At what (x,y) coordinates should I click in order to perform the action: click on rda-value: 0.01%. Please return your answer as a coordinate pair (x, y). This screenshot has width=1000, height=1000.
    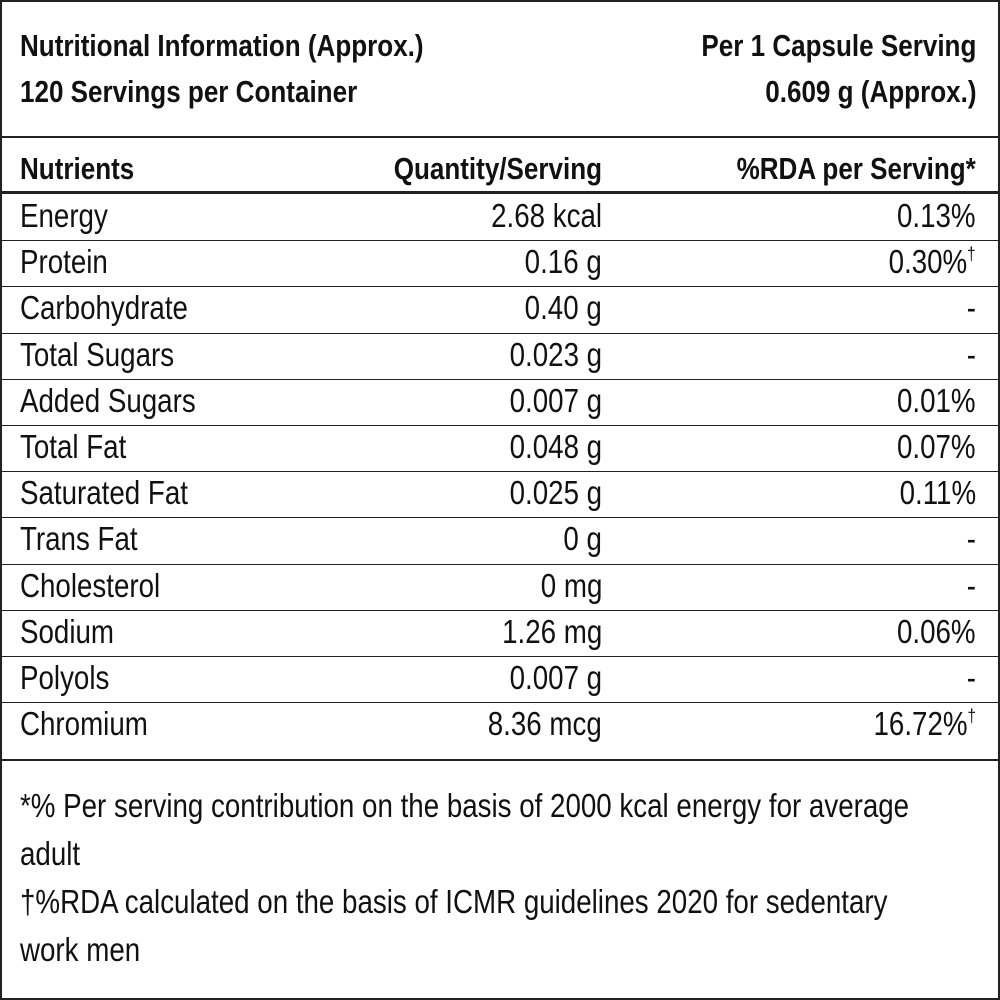
    Looking at the image, I should click on (936, 400).